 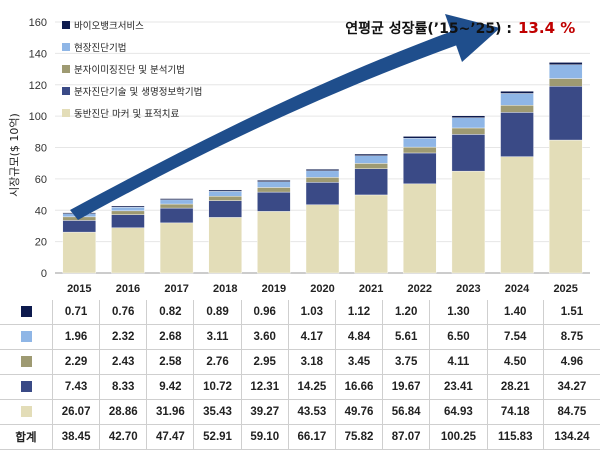 What do you see at coordinates (75, 412) in the screenshot?
I see `table-cell: 26.07` at bounding box center [75, 412].